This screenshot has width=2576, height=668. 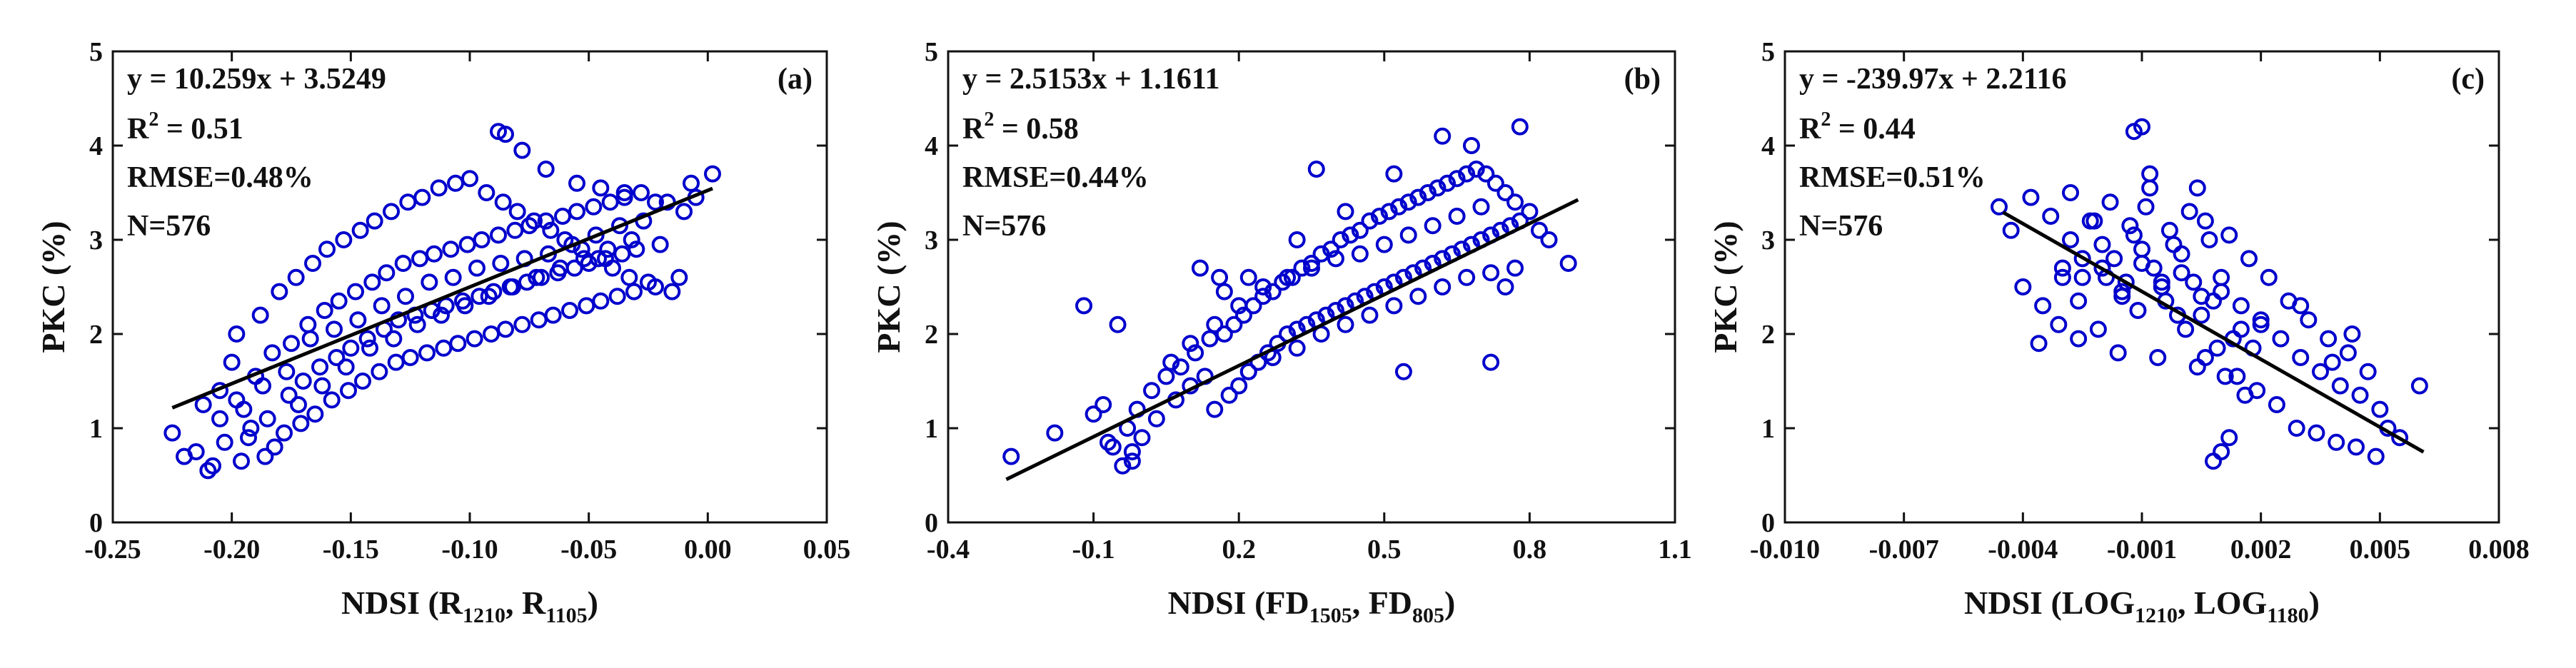 What do you see at coordinates (2468, 79) in the screenshot?
I see `panel-label: (c)` at bounding box center [2468, 79].